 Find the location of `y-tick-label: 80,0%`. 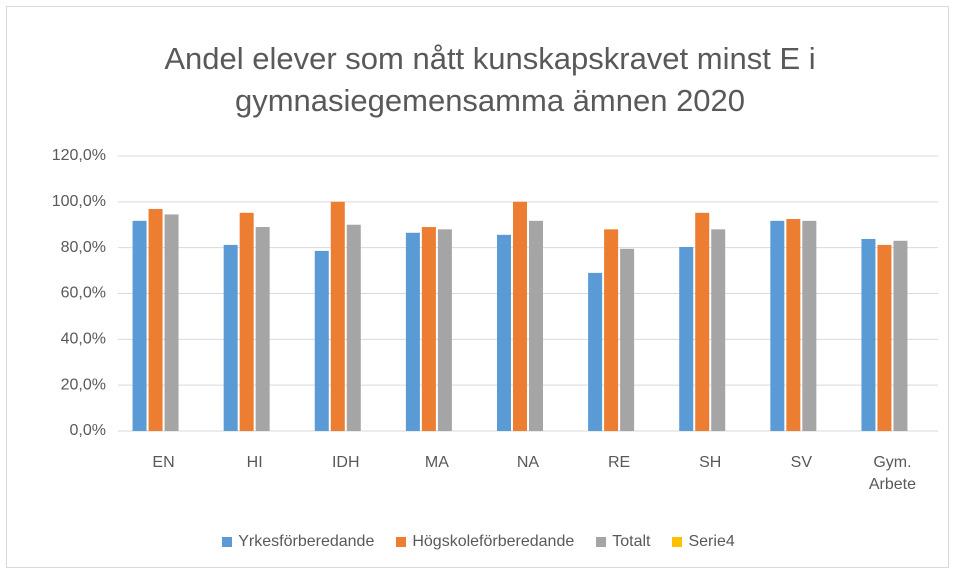

y-tick-label: 80,0% is located at coordinates (83, 247).